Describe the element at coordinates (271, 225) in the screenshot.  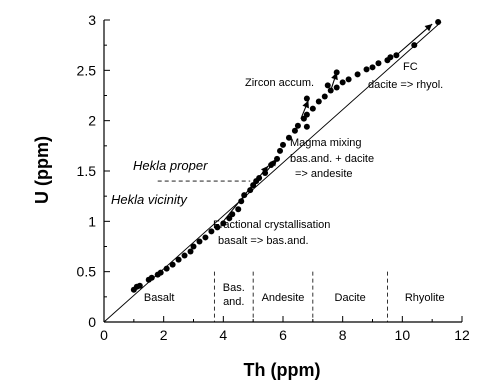
I see `annotation-fractional-crystallisation: Fractional crystallisation` at that location.